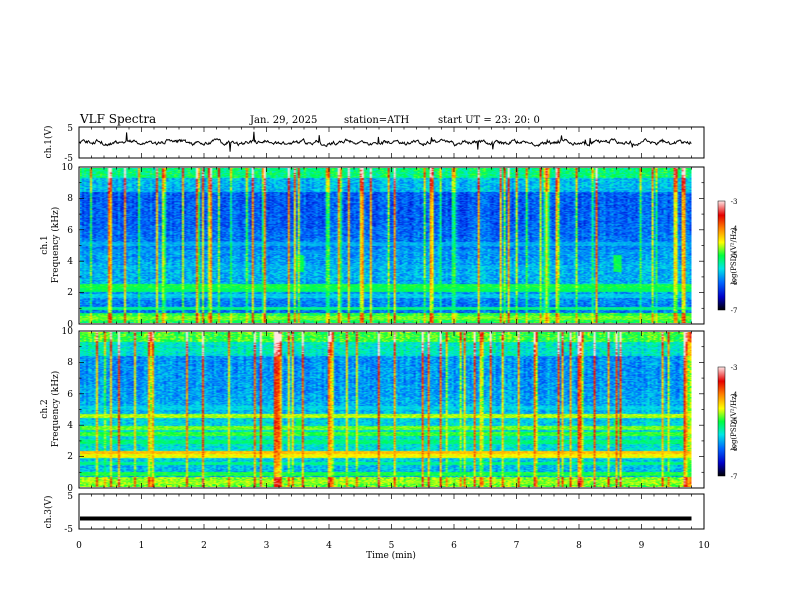  Describe the element at coordinates (721, 255) in the screenshot. I see `ch1-colorbar` at that location.